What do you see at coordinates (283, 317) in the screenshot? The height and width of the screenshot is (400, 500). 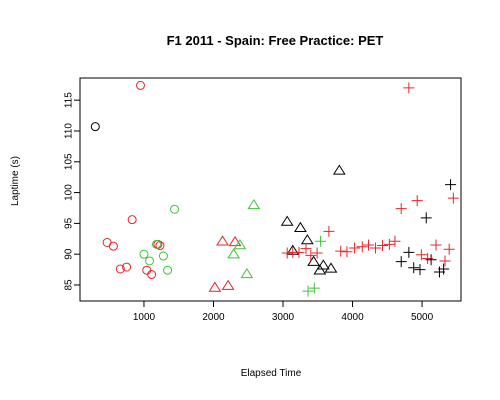 I see `x-tick-label: 3000` at bounding box center [283, 317].